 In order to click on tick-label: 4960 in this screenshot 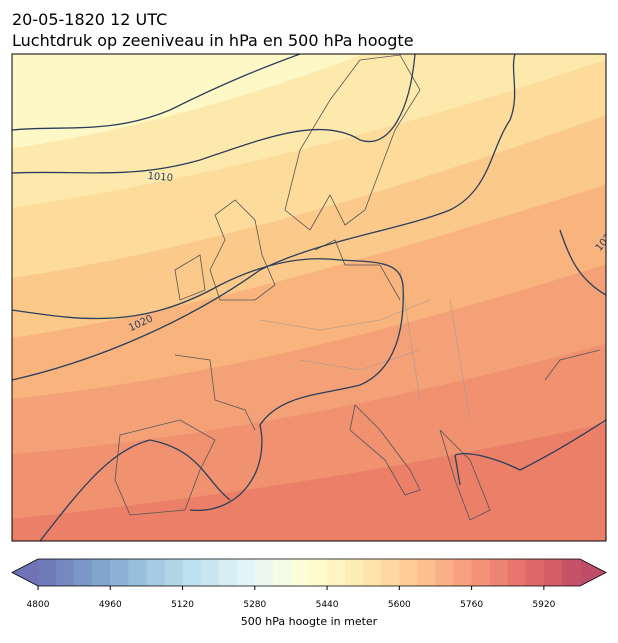, I will do `click(110, 605)`.